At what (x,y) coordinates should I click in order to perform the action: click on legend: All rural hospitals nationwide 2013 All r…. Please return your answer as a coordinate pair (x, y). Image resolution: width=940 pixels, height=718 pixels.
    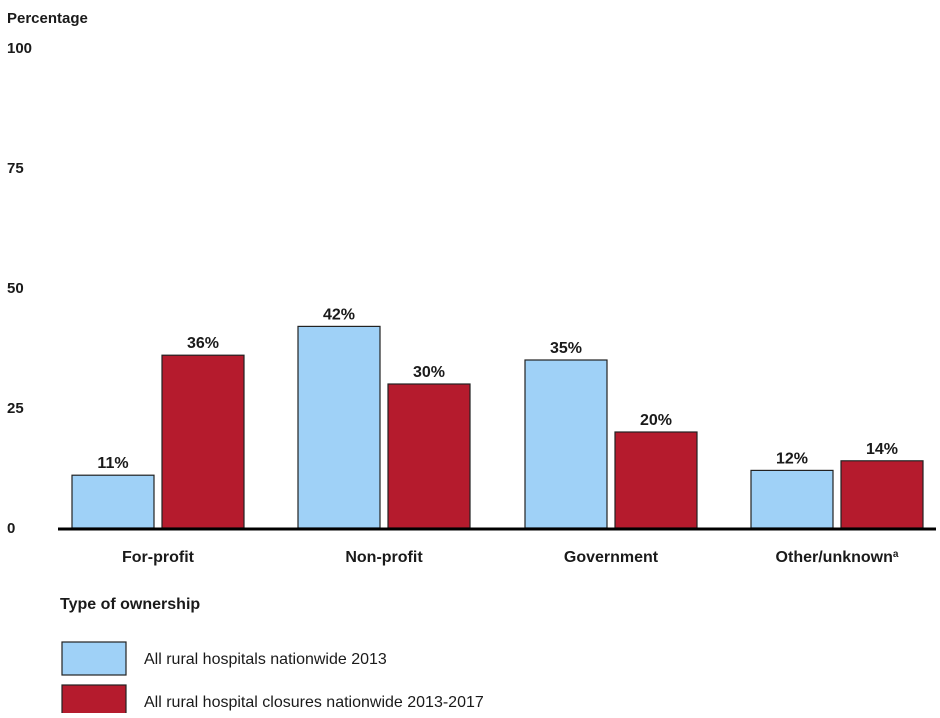
    Looking at the image, I should click on (272, 679).